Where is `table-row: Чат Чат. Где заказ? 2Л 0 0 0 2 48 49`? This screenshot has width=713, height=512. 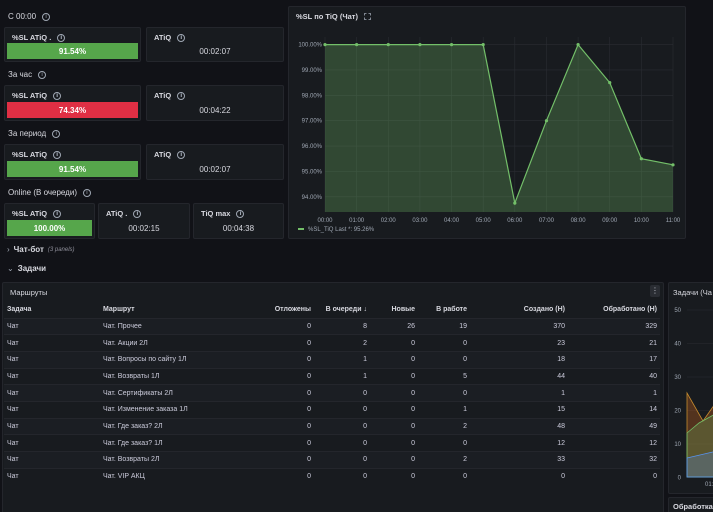
table-row: Чат Чат. Где заказ? 2Л 0 0 0 2 48 49 is located at coordinates (332, 426).